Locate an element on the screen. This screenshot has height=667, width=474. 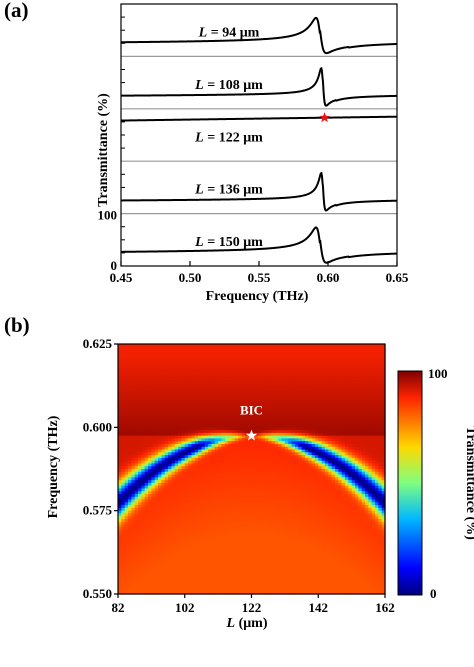
curve-label-symbol: L is located at coordinates (199, 190).